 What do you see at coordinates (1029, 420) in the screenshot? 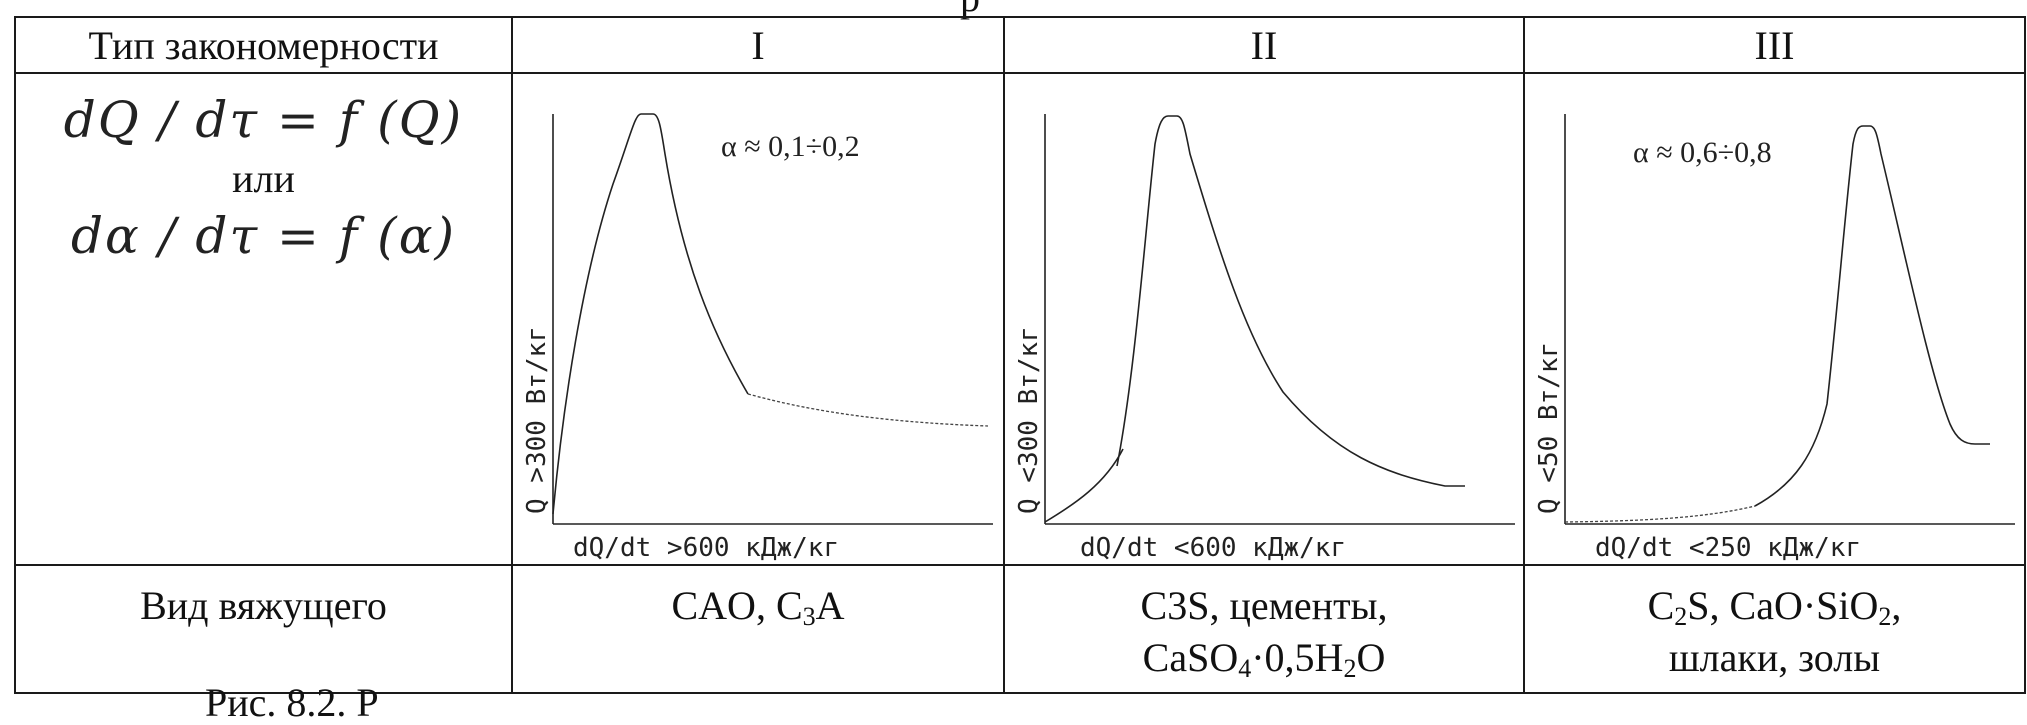
I see `chart-2-ylabel: Q <300 Вт/кг` at bounding box center [1029, 420].